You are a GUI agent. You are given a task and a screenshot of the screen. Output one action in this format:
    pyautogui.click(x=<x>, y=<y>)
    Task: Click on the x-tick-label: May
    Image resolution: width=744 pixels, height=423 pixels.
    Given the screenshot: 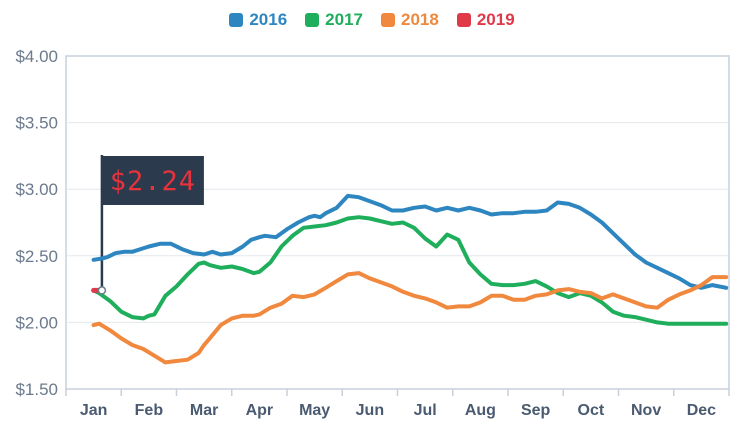 What is the action you would take?
    pyautogui.click(x=314, y=410)
    